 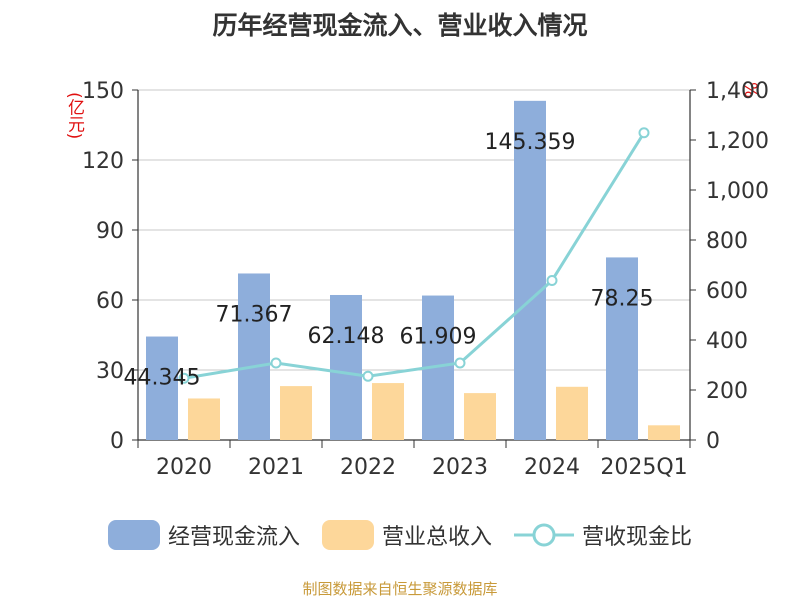 What do you see at coordinates (117, 441) in the screenshot?
I see `y-left-tick-label: 0` at bounding box center [117, 441].